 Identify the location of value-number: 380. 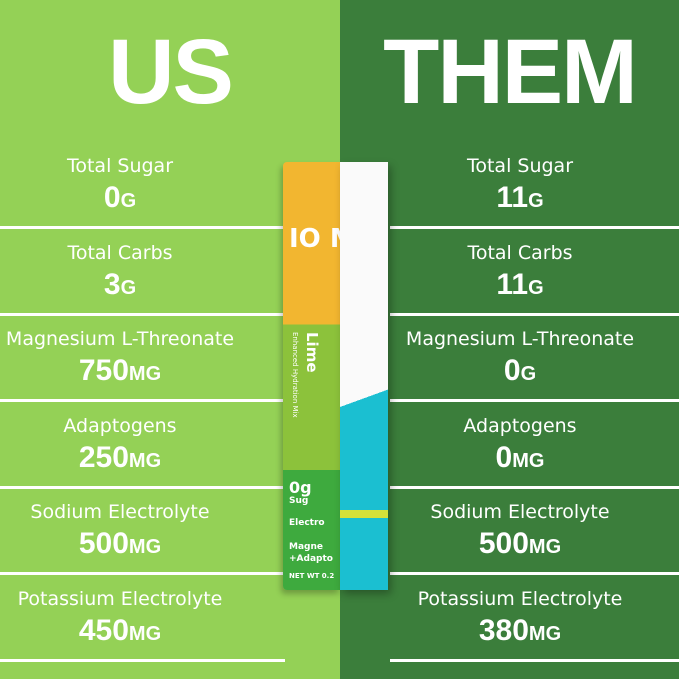
(503, 630).